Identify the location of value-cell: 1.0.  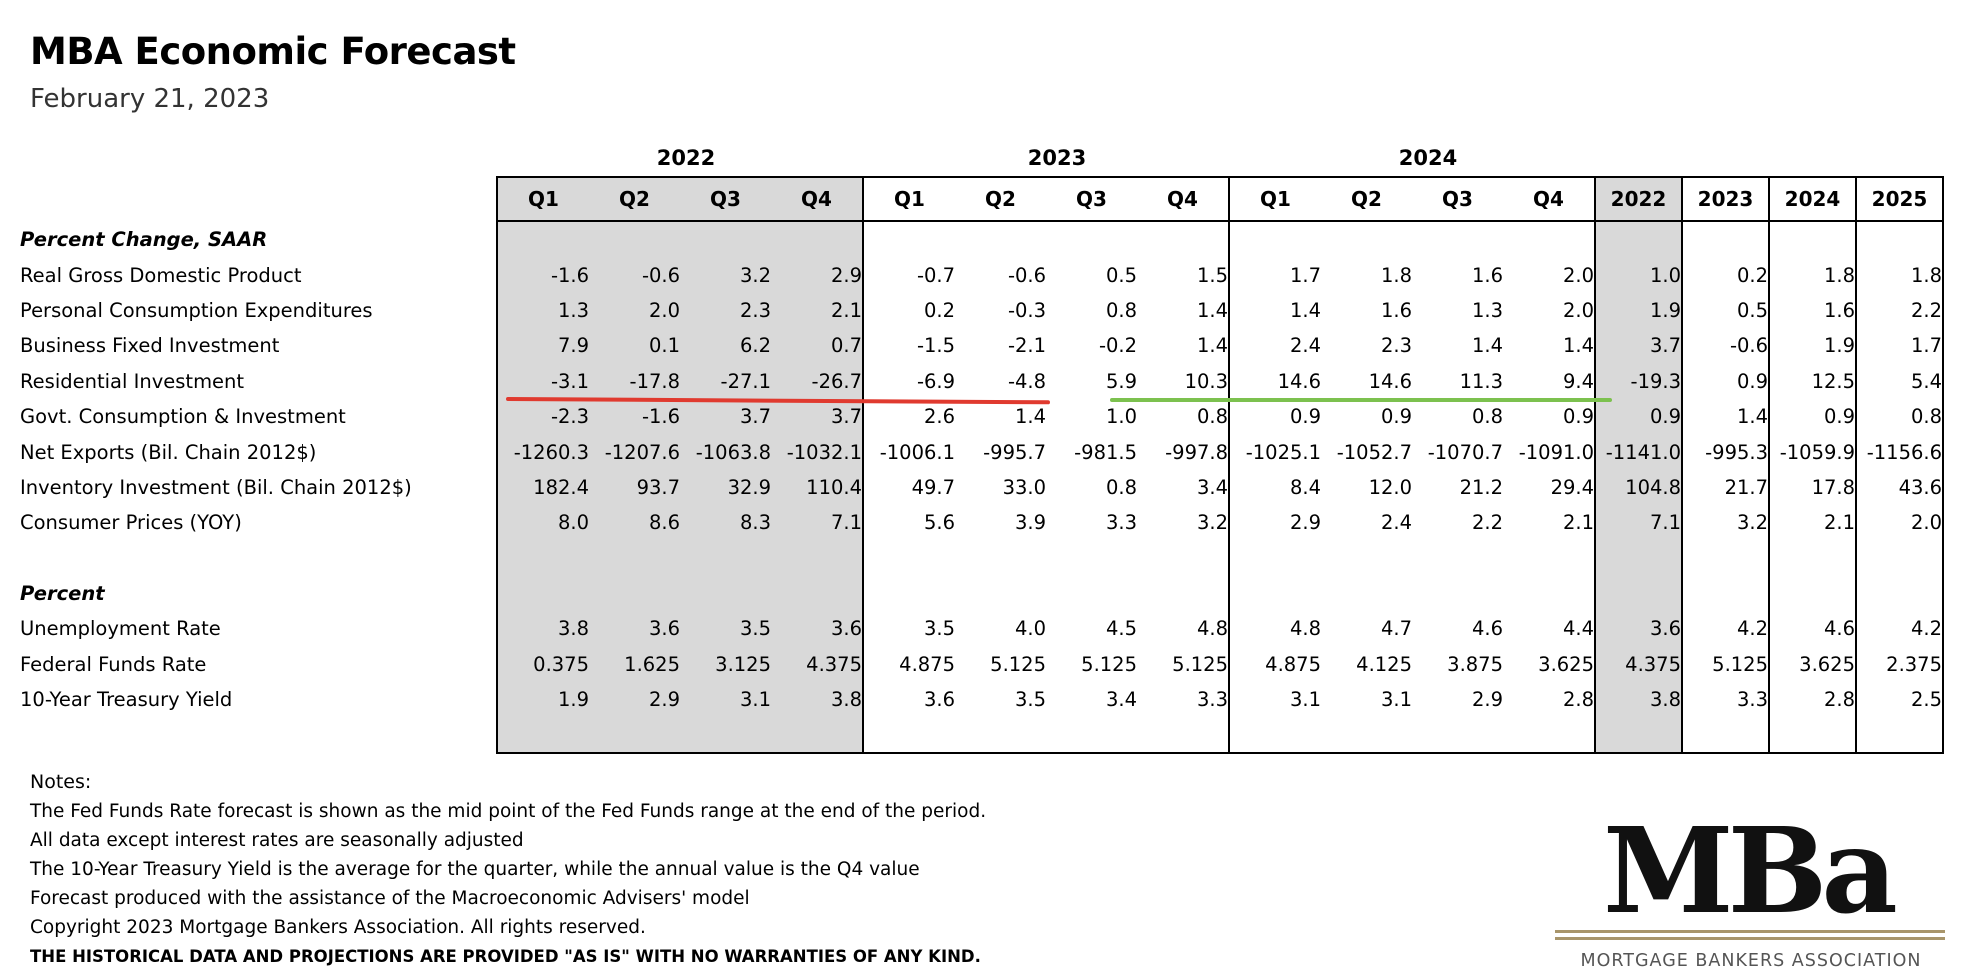
(1638, 275).